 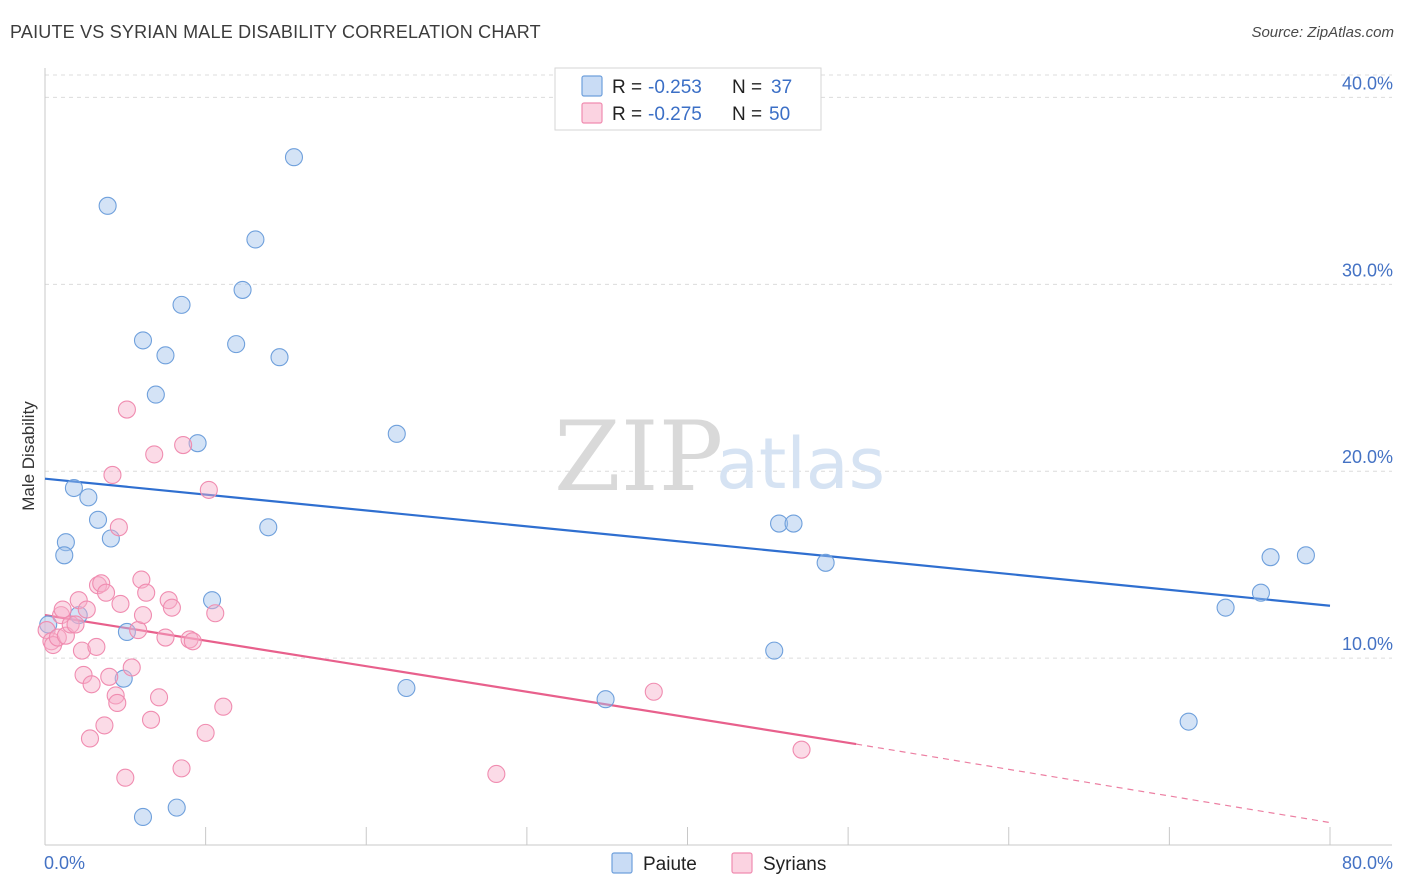 What do you see at coordinates (1367, 83) in the screenshot?
I see `y-tick-label: 40.0%` at bounding box center [1367, 83].